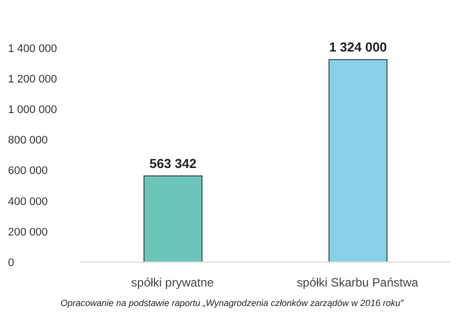  Describe the element at coordinates (172, 283) in the screenshot. I see `x-tick-label: spółki prywatne` at that location.